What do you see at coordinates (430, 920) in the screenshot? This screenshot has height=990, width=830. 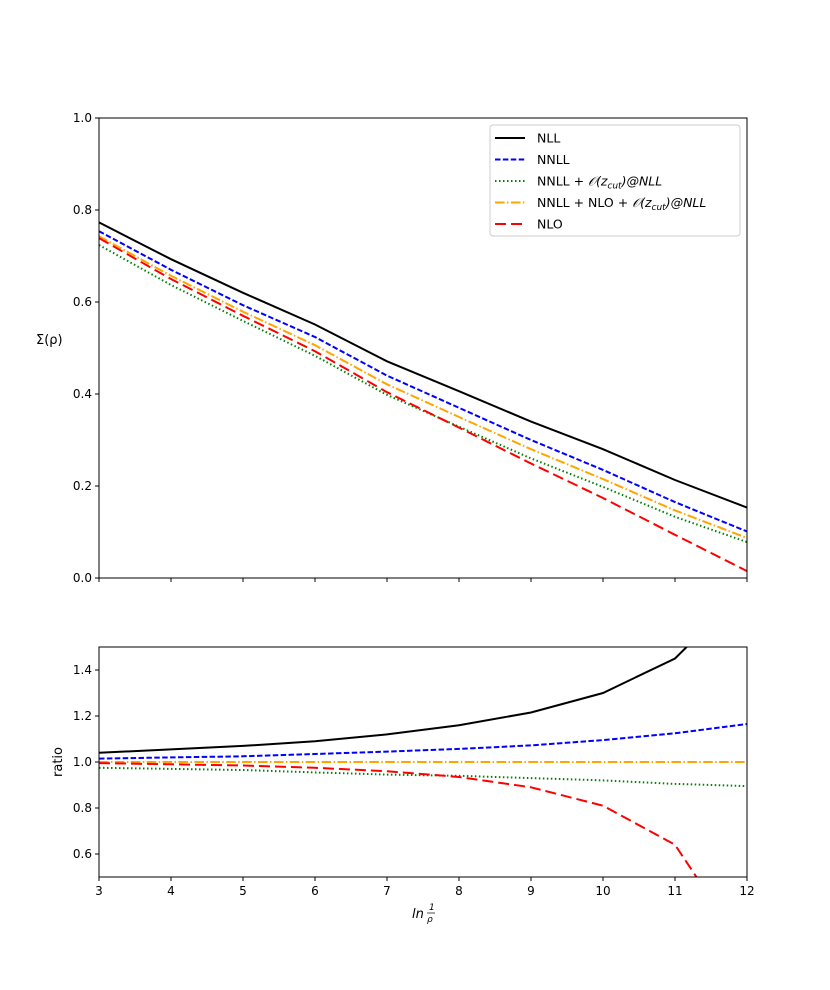 I see `x-axis-label-denominator: ρ` at bounding box center [430, 920].